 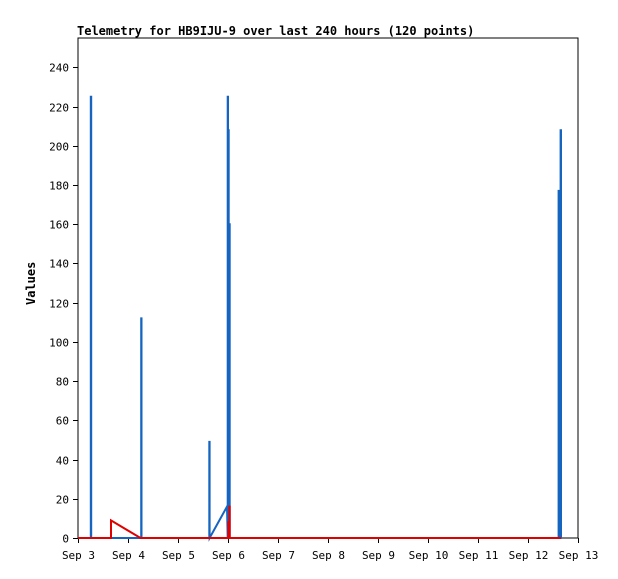 What do you see at coordinates (178, 555) in the screenshot?
I see `x-tick-label: Sep 5` at bounding box center [178, 555].